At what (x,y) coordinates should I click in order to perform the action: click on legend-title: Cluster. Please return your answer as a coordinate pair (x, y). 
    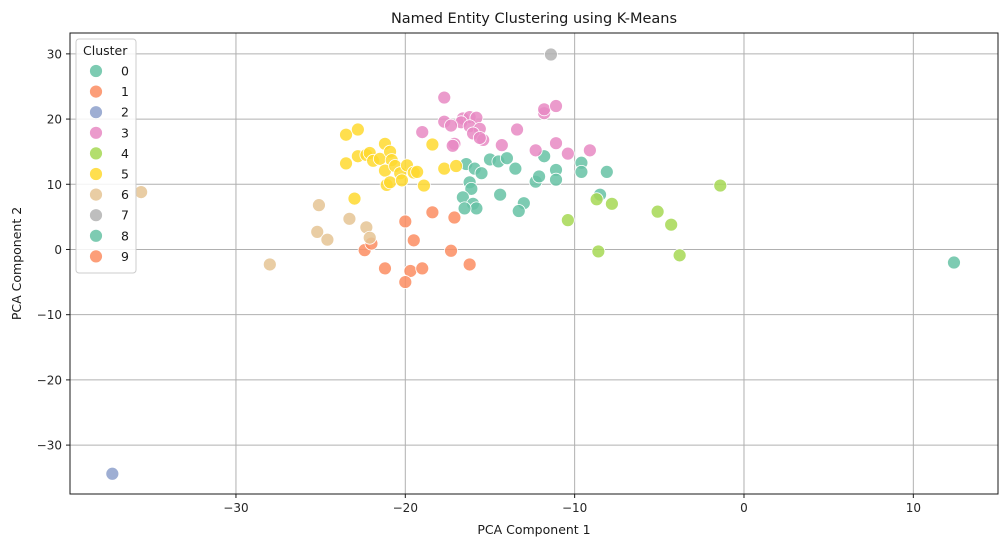
    Looking at the image, I should click on (105, 50).